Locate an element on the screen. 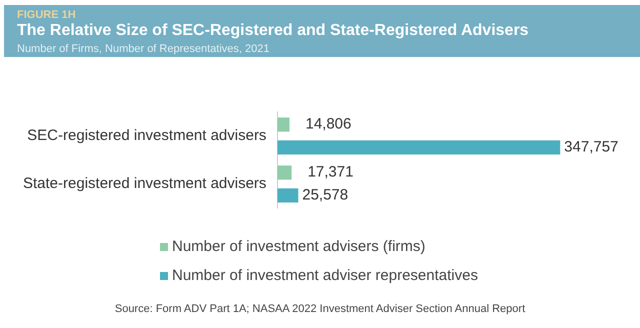 The width and height of the screenshot is (640, 328). data-label: 347,757 is located at coordinates (591, 147).